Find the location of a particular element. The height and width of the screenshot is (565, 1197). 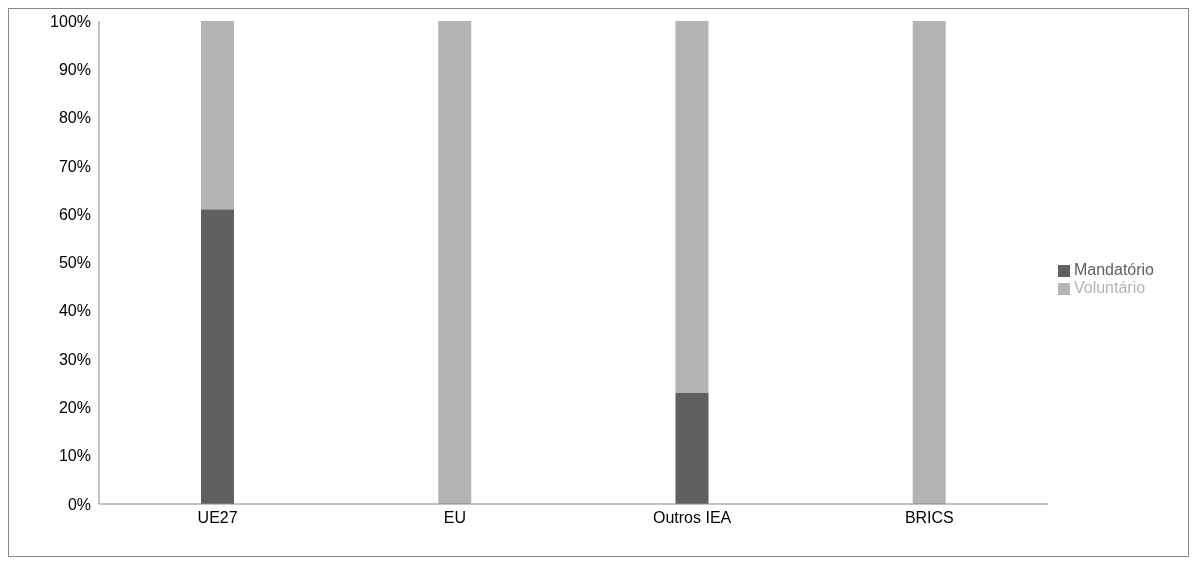

x-tick-label: Outros IEA is located at coordinates (692, 518).